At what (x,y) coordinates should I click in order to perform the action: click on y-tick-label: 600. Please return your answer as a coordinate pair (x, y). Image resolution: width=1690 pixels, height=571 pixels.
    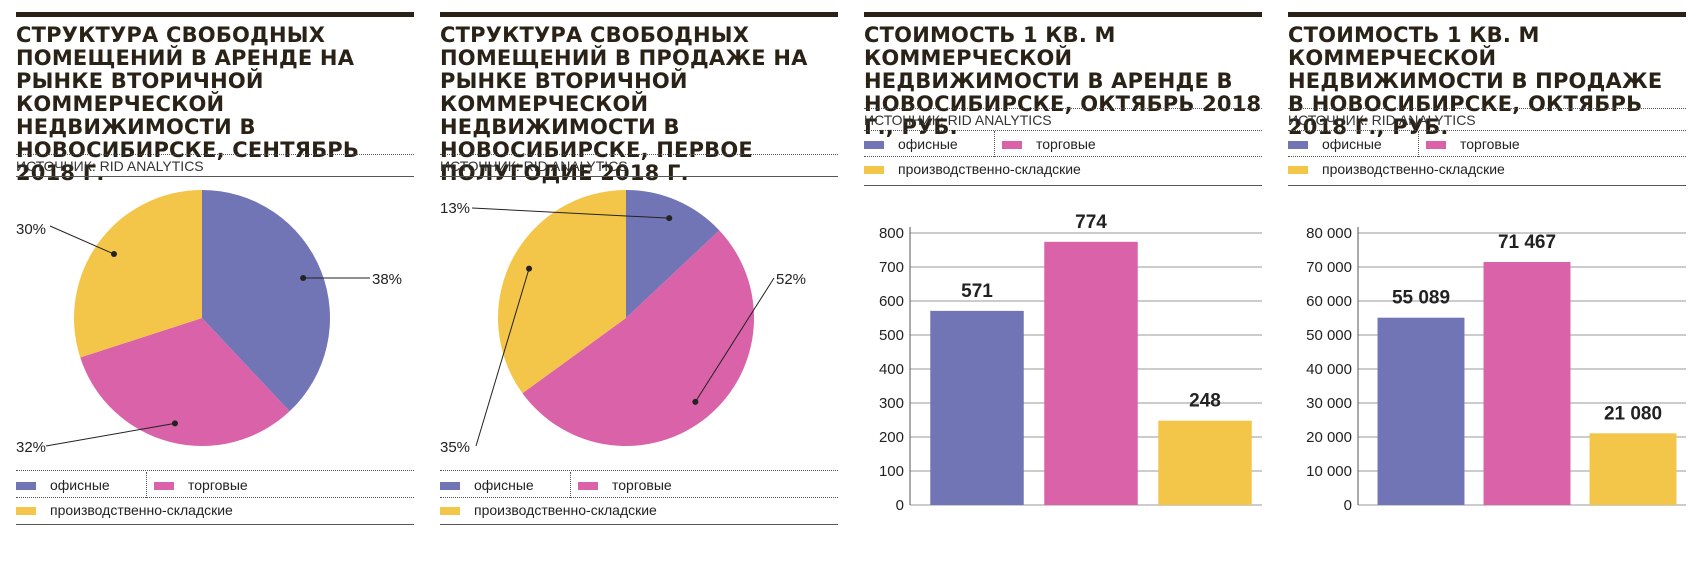
    Looking at the image, I should click on (891, 301).